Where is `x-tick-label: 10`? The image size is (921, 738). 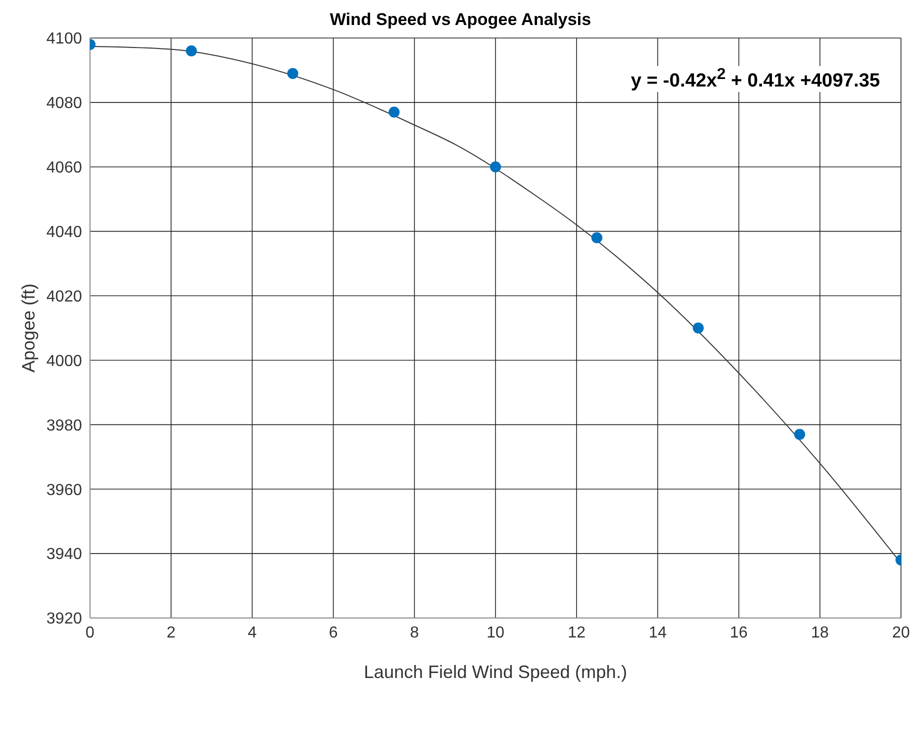 x-tick-label: 10 is located at coordinates (495, 633).